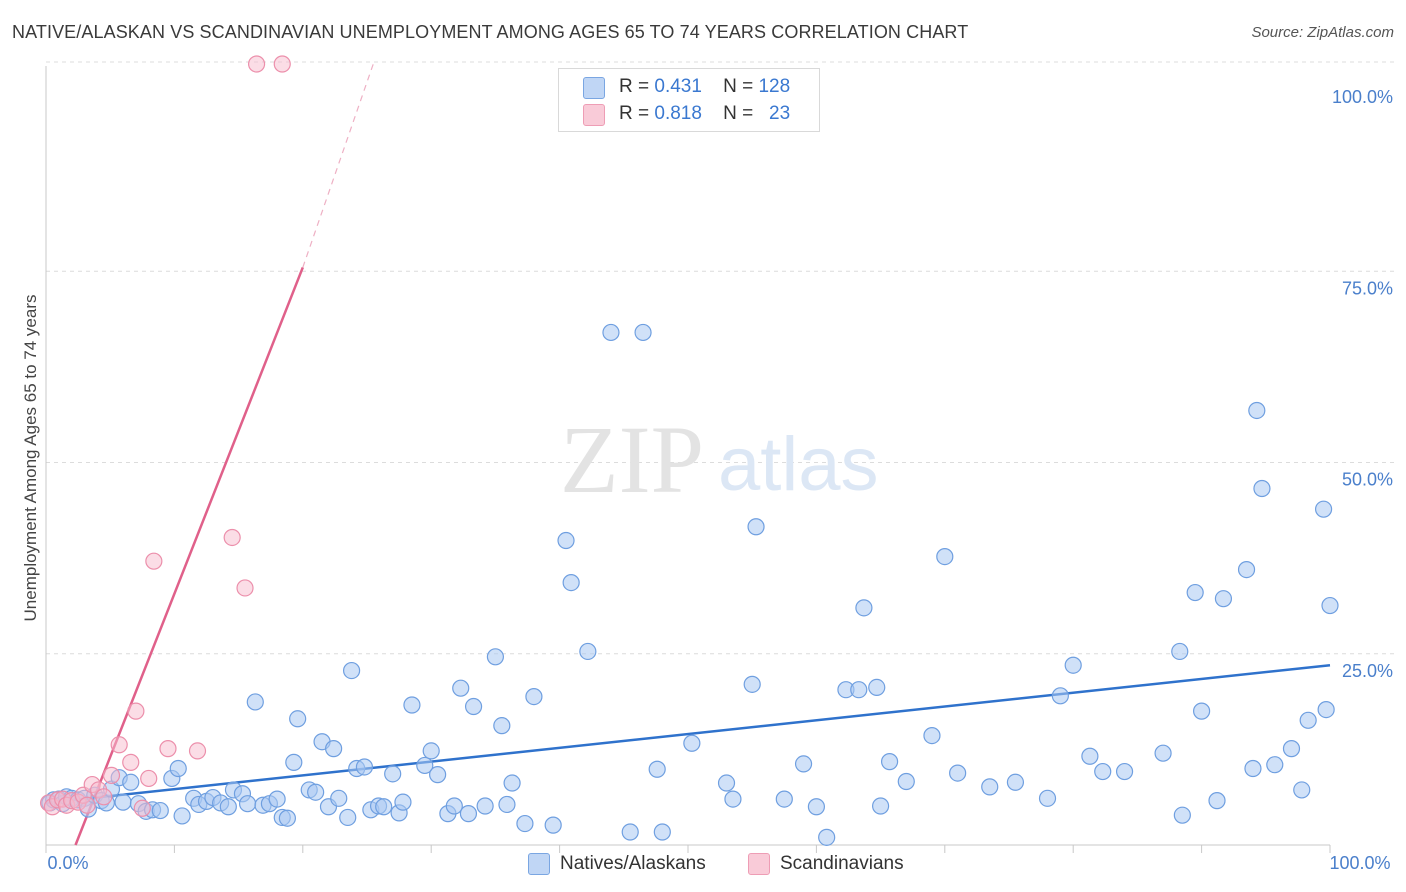 This screenshot has width=1406, height=892. I want to click on x-tick-labels: 0.0% 100.0%, so click(718, 863).